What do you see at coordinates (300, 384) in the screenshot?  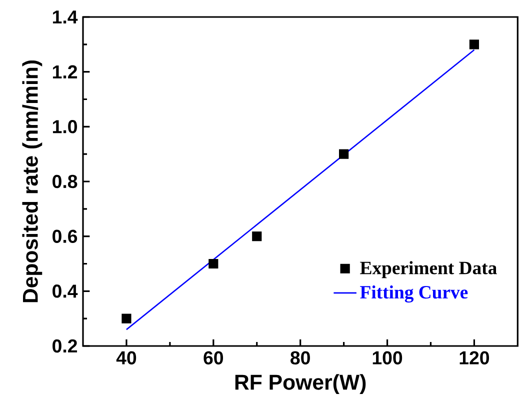 I see `x-axis-title: RF Power(W)` at bounding box center [300, 384].